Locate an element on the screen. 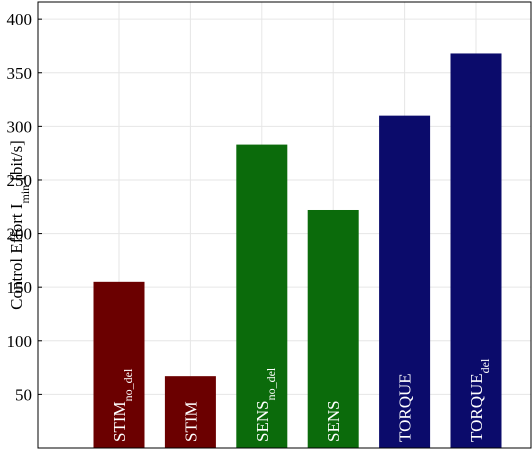 The width and height of the screenshot is (532, 450). bar-label: STIMno_del is located at coordinates (122, 405).